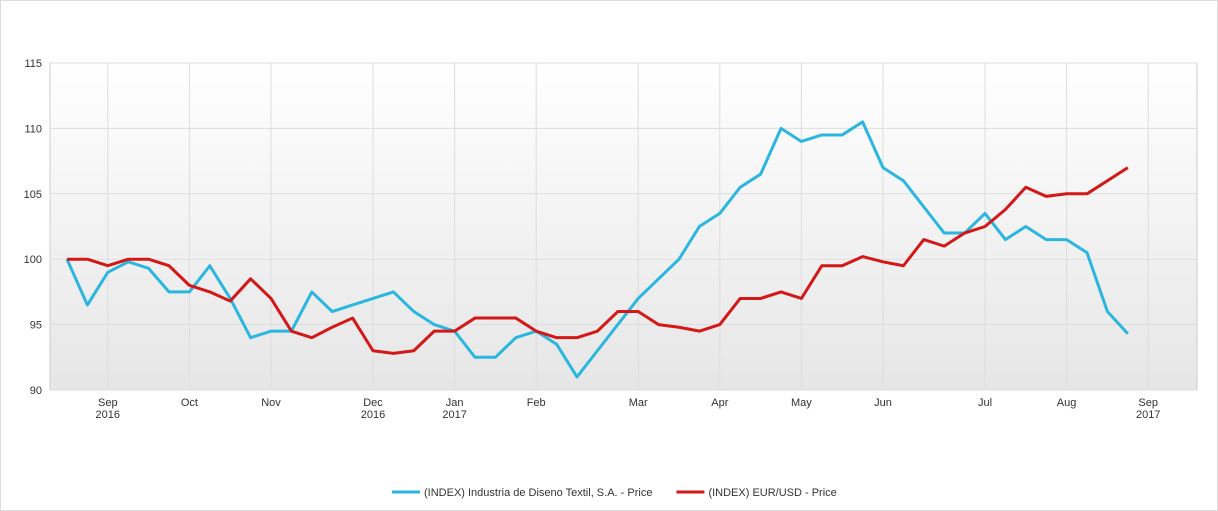  What do you see at coordinates (373, 409) in the screenshot?
I see `x-tick-label: Dec 2016` at bounding box center [373, 409].